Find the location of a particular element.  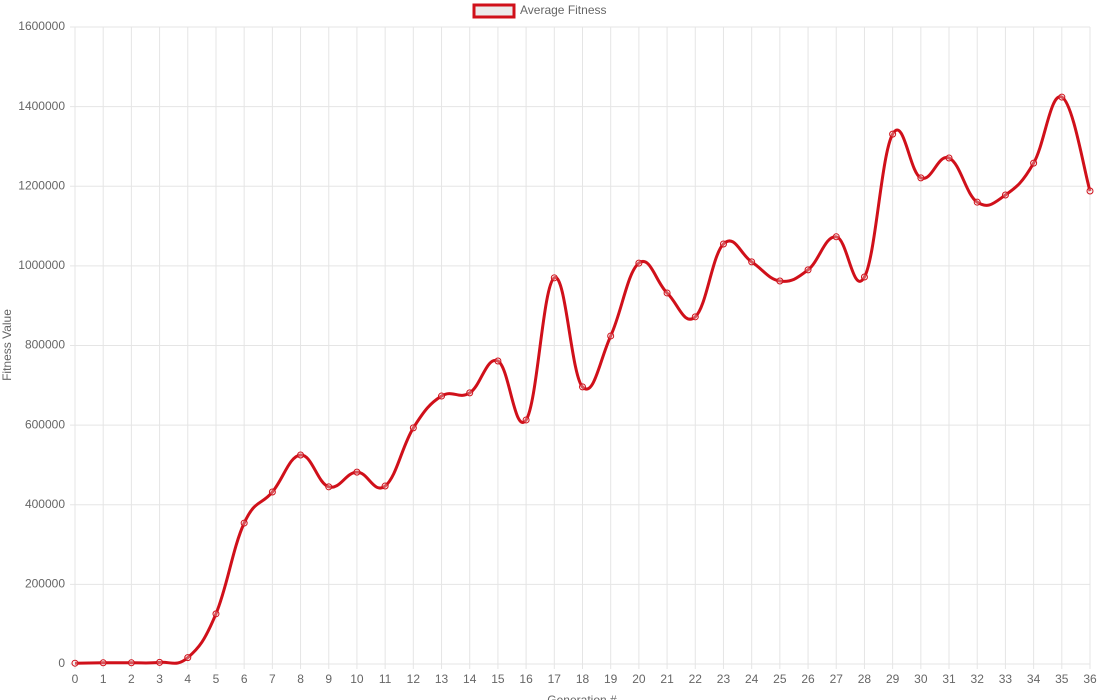

x-tick-label: 30 is located at coordinates (921, 679).